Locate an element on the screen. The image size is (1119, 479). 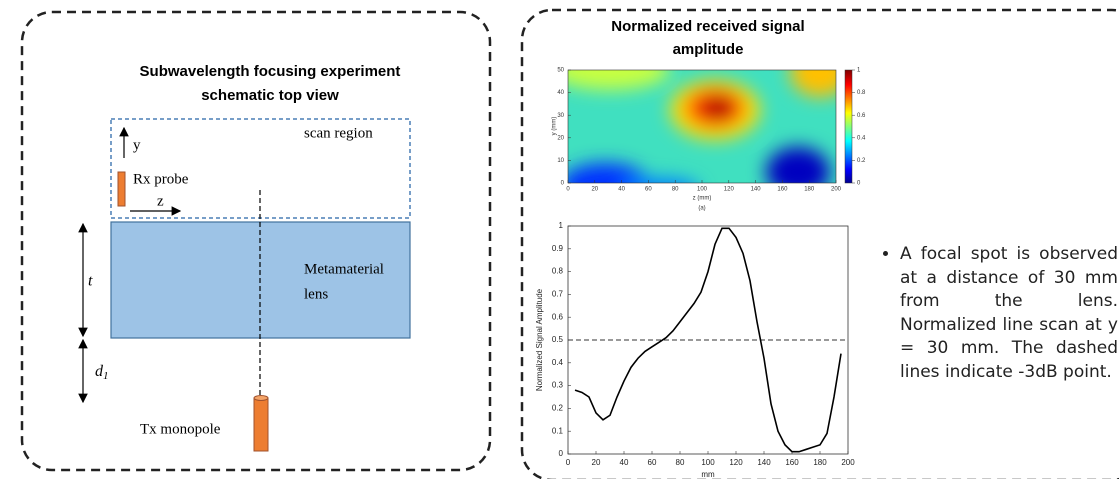
heatmap-x-tick-label: 80 is located at coordinates (675, 190).